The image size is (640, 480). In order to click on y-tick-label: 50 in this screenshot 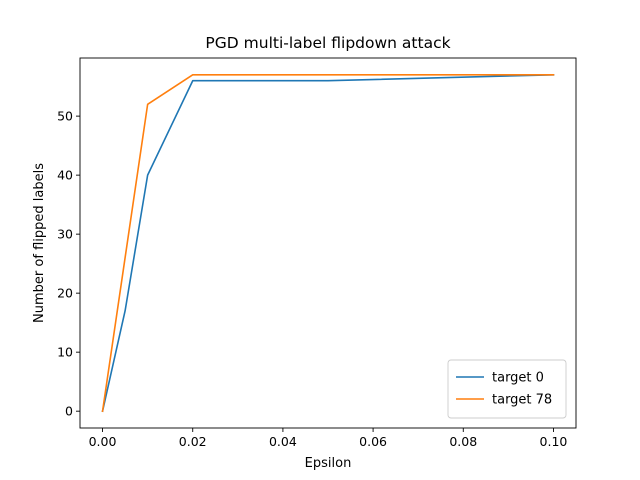, I will do `click(65, 116)`.